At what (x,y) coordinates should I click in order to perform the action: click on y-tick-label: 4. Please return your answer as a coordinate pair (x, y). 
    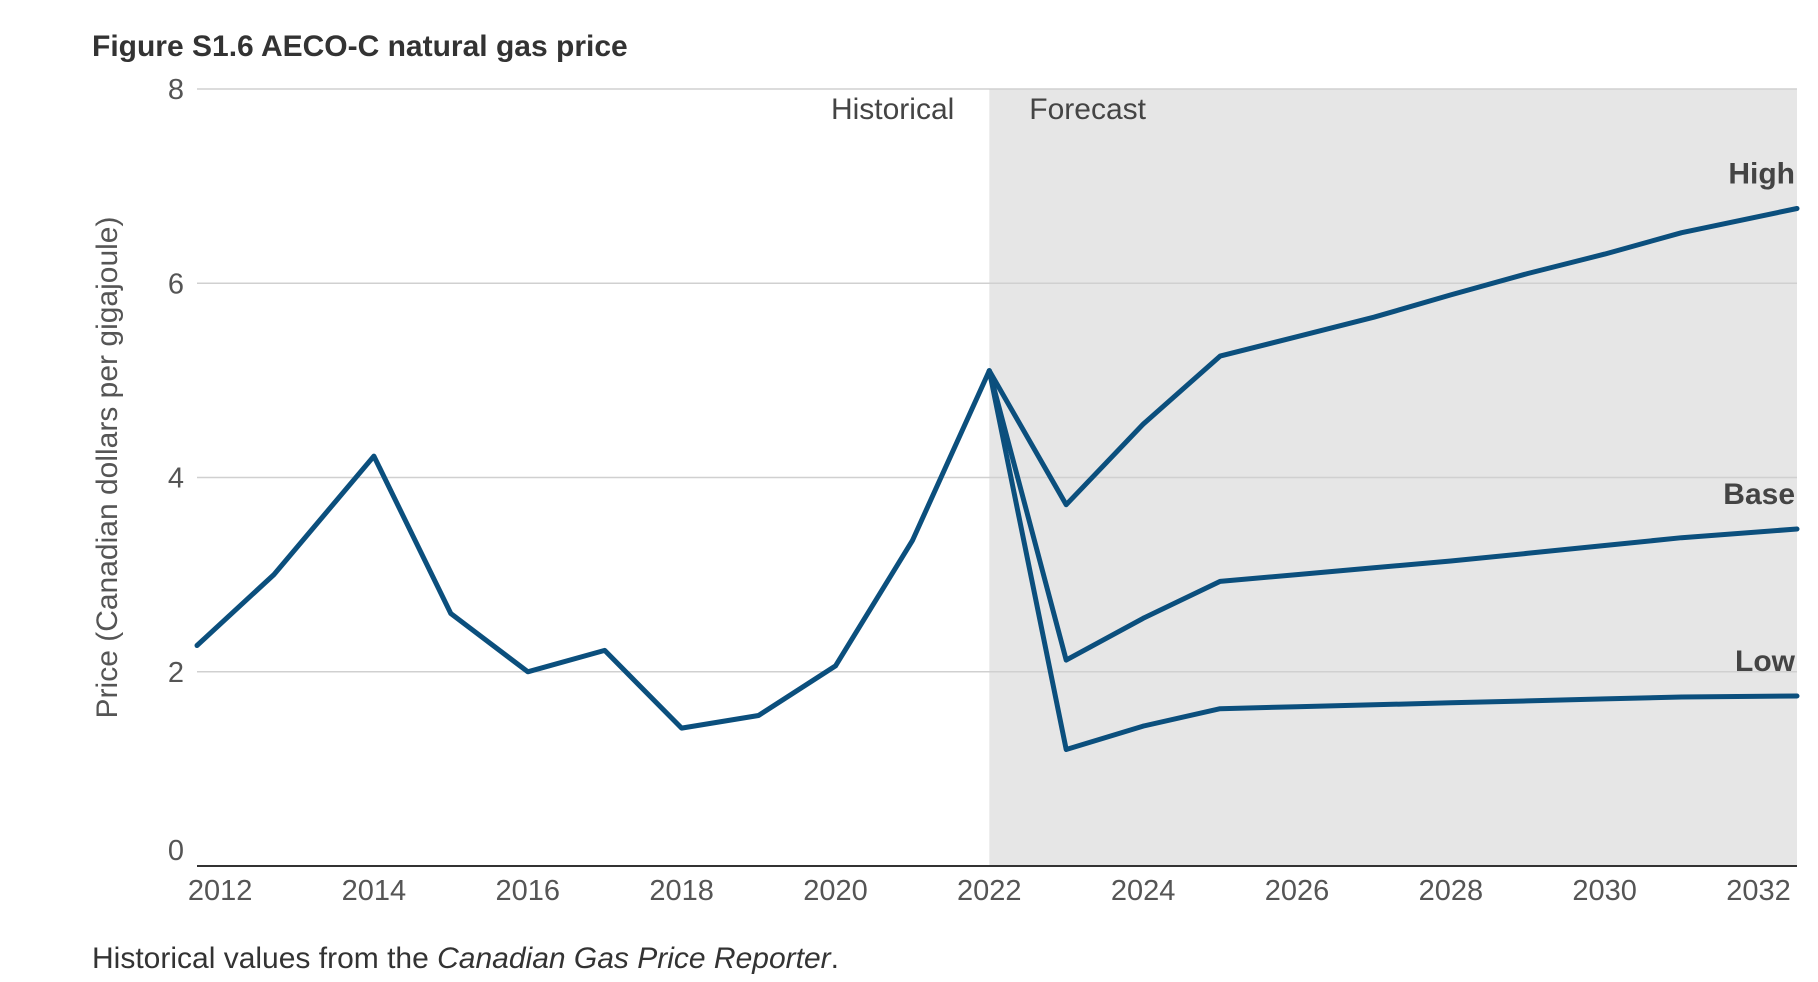
    Looking at the image, I should click on (176, 479).